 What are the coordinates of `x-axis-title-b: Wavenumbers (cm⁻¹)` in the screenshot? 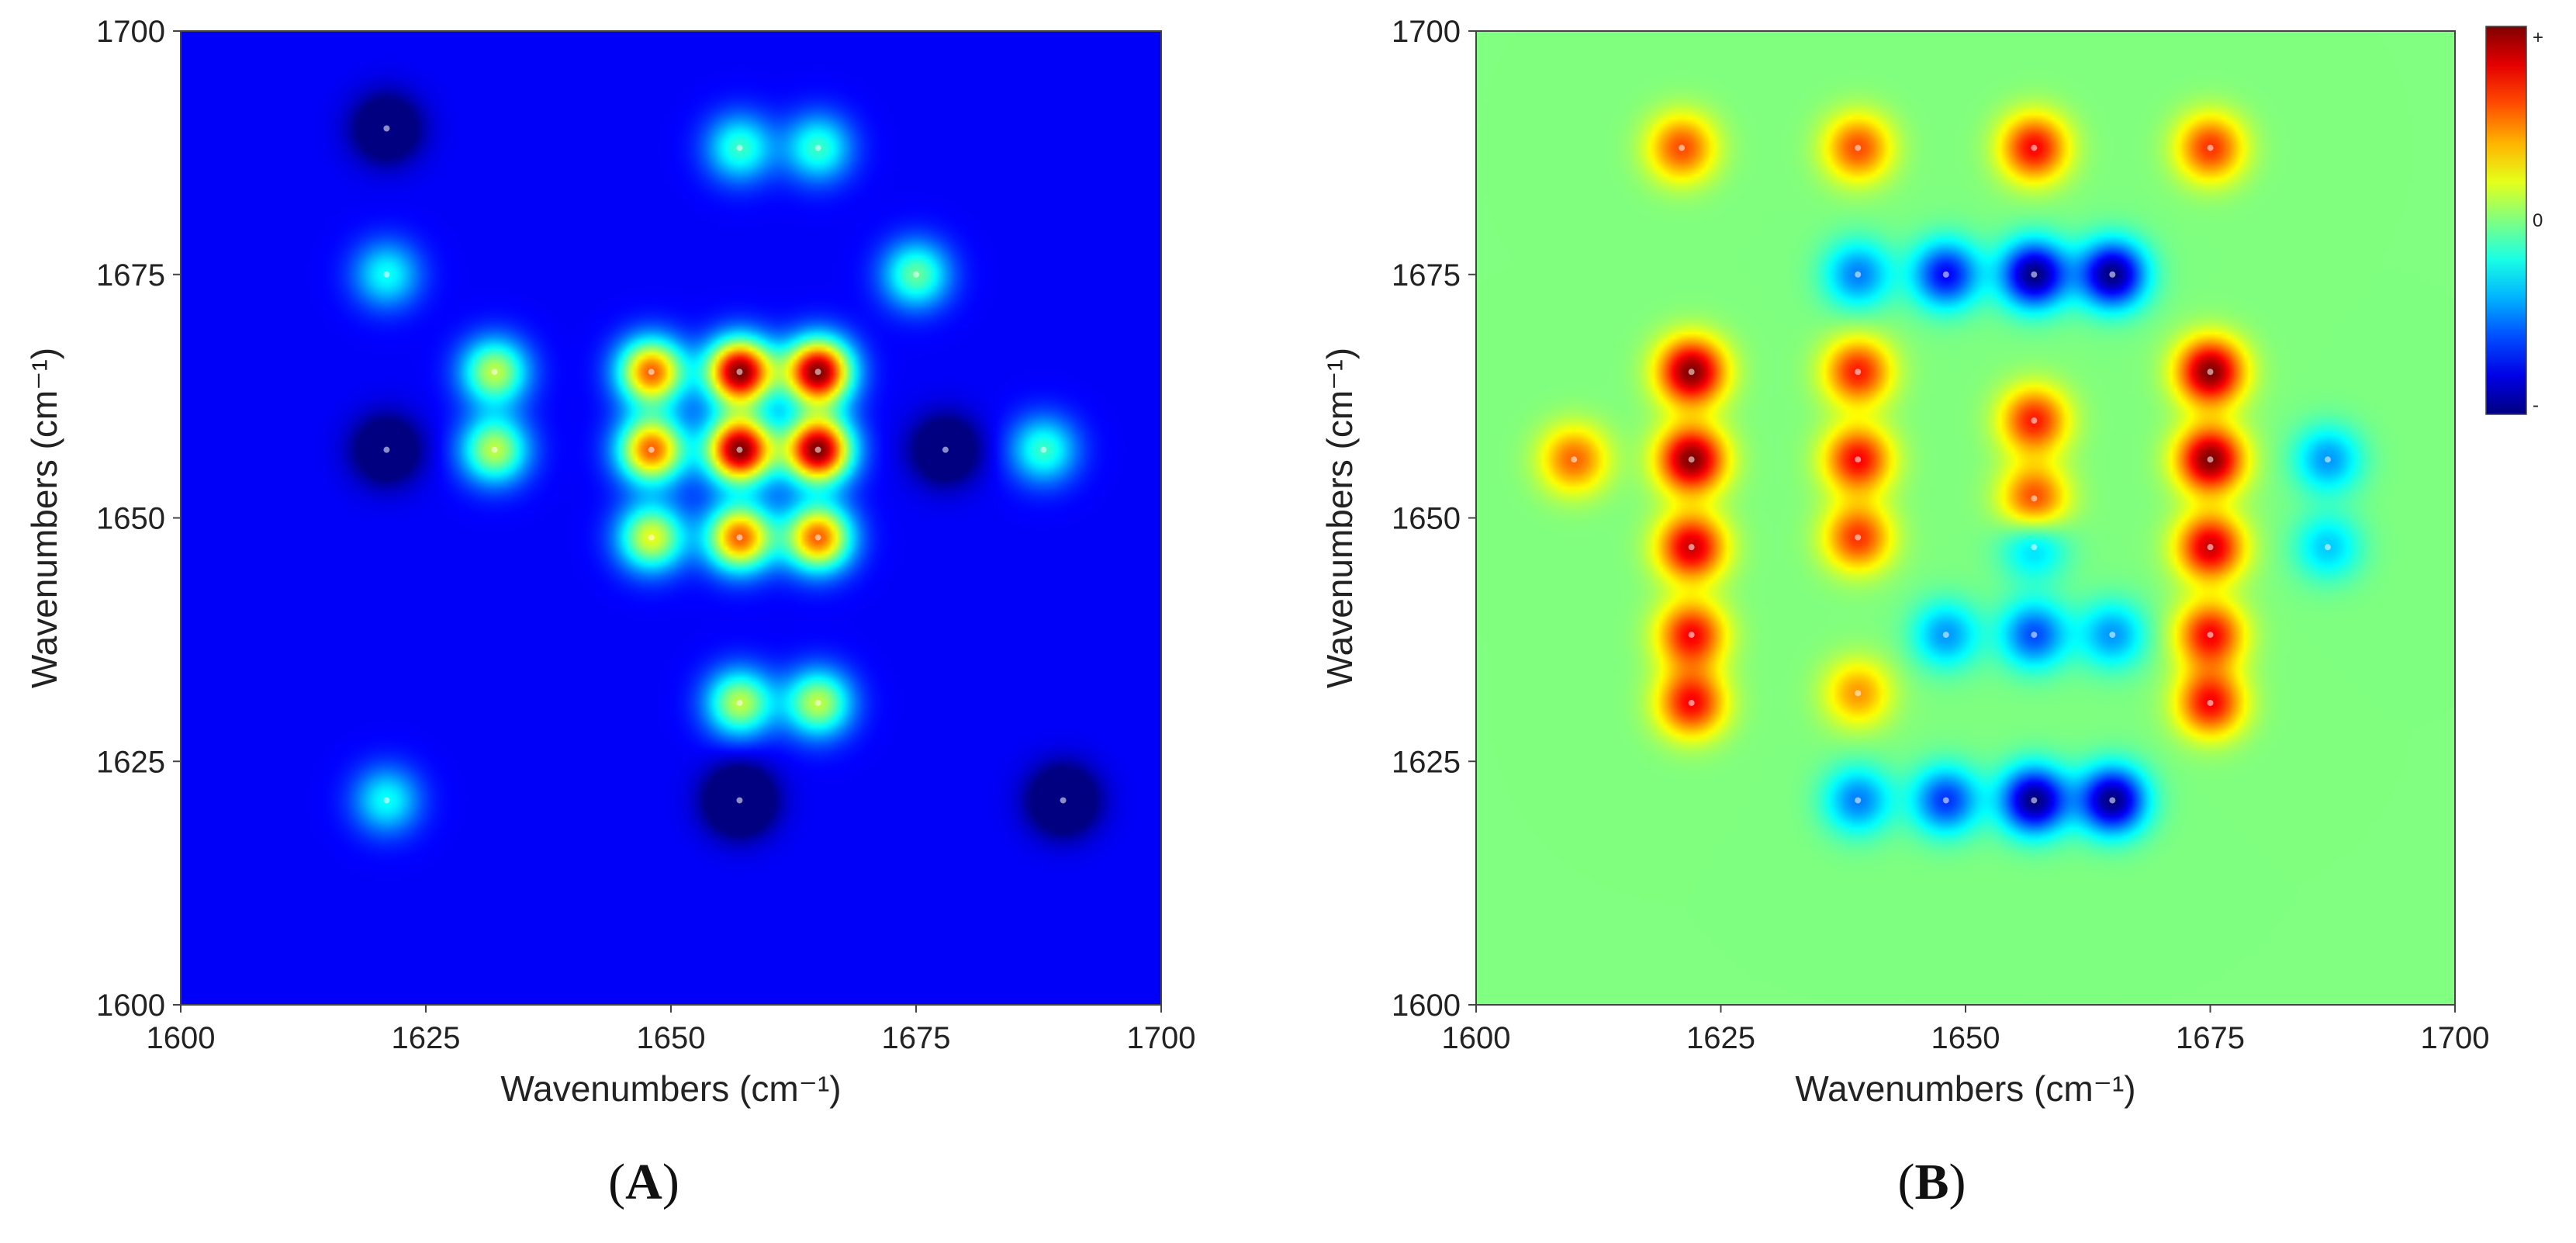 It's located at (1965, 1088).